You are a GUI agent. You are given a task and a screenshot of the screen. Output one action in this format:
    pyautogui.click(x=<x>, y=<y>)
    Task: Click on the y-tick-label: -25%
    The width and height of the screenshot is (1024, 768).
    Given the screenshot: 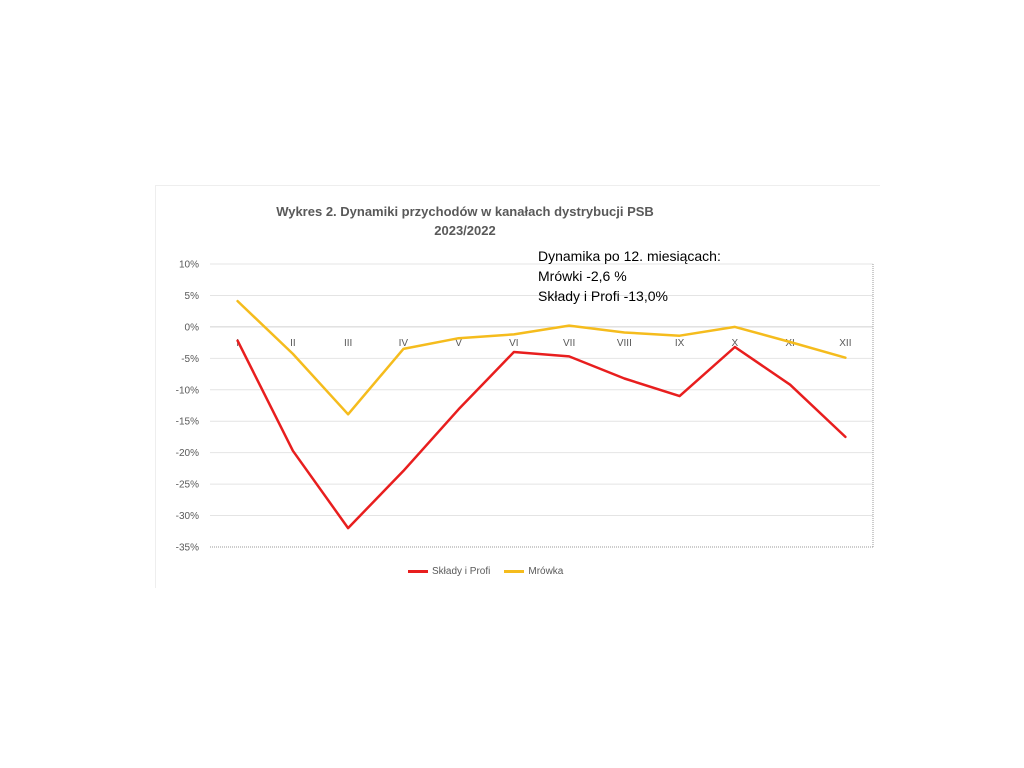 What is the action you would take?
    pyautogui.click(x=187, y=485)
    